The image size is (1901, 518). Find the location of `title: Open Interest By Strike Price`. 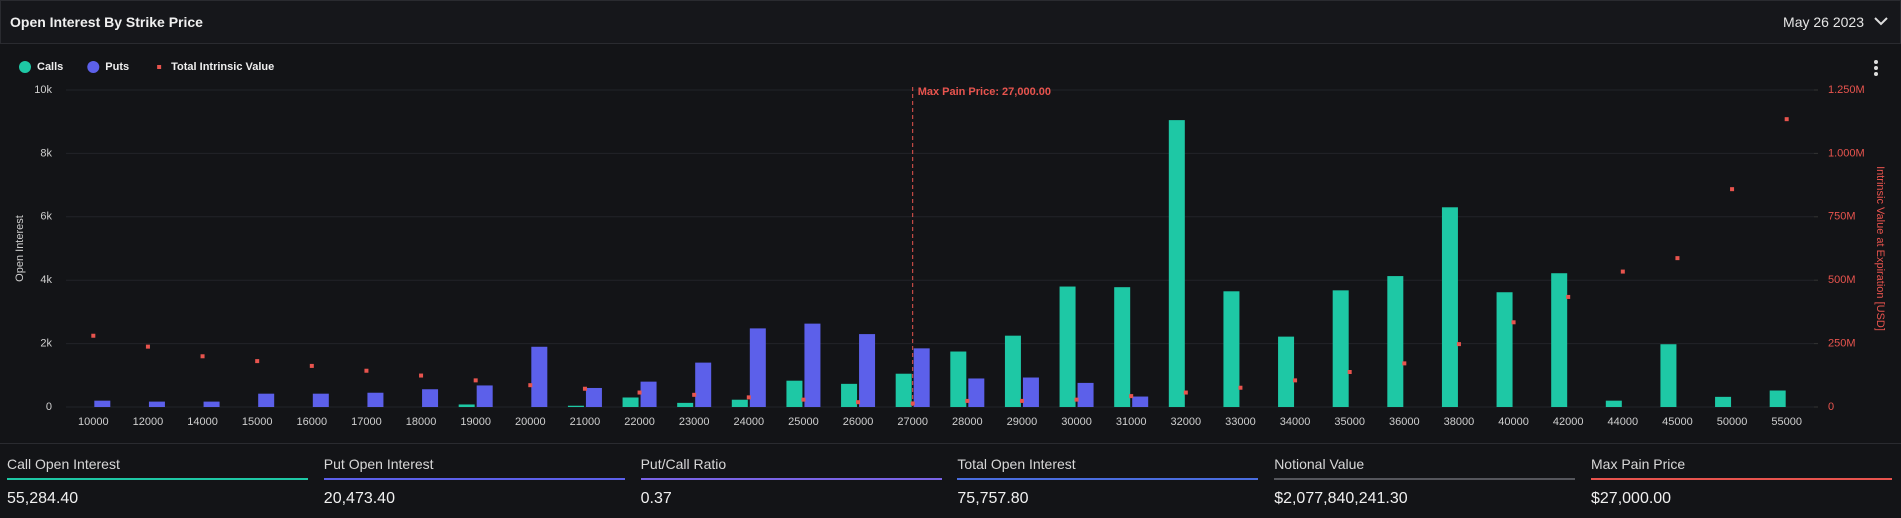

title: Open Interest By Strike Price is located at coordinates (106, 22).